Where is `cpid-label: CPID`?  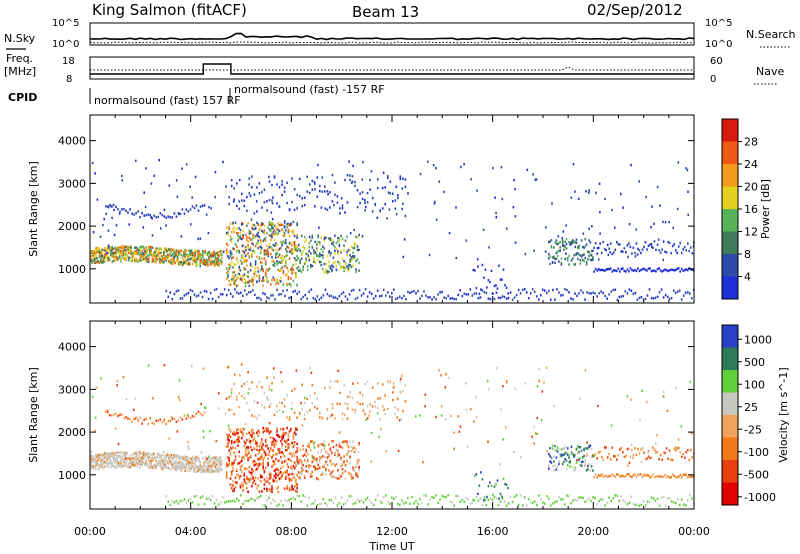
cpid-label: CPID is located at coordinates (22, 97).